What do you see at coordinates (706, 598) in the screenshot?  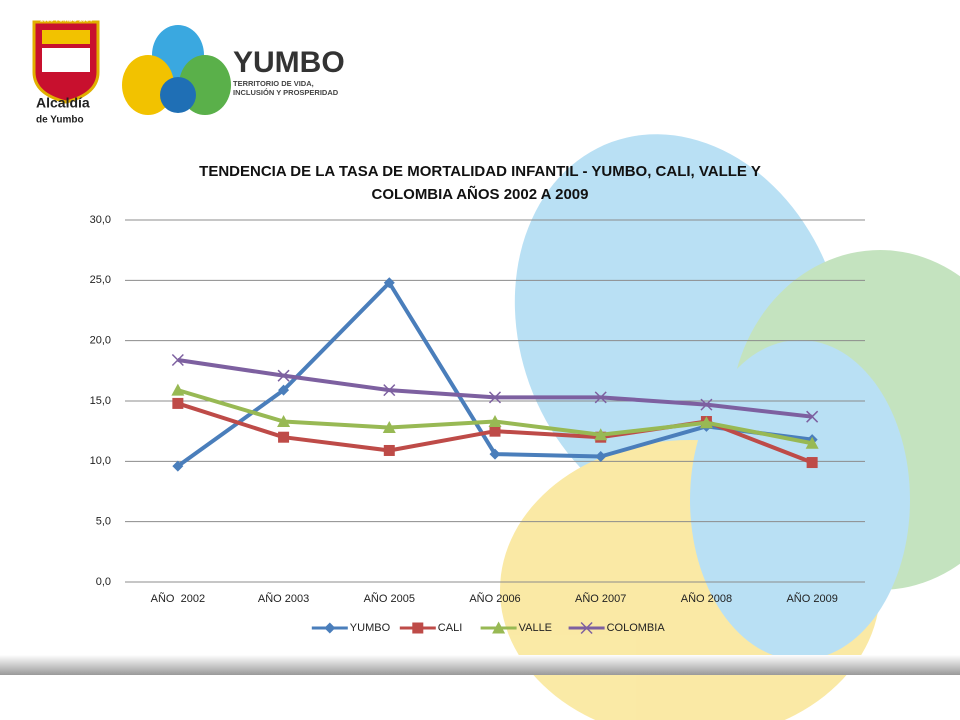 I see `x-tick-label: AÑO 2008` at bounding box center [706, 598].